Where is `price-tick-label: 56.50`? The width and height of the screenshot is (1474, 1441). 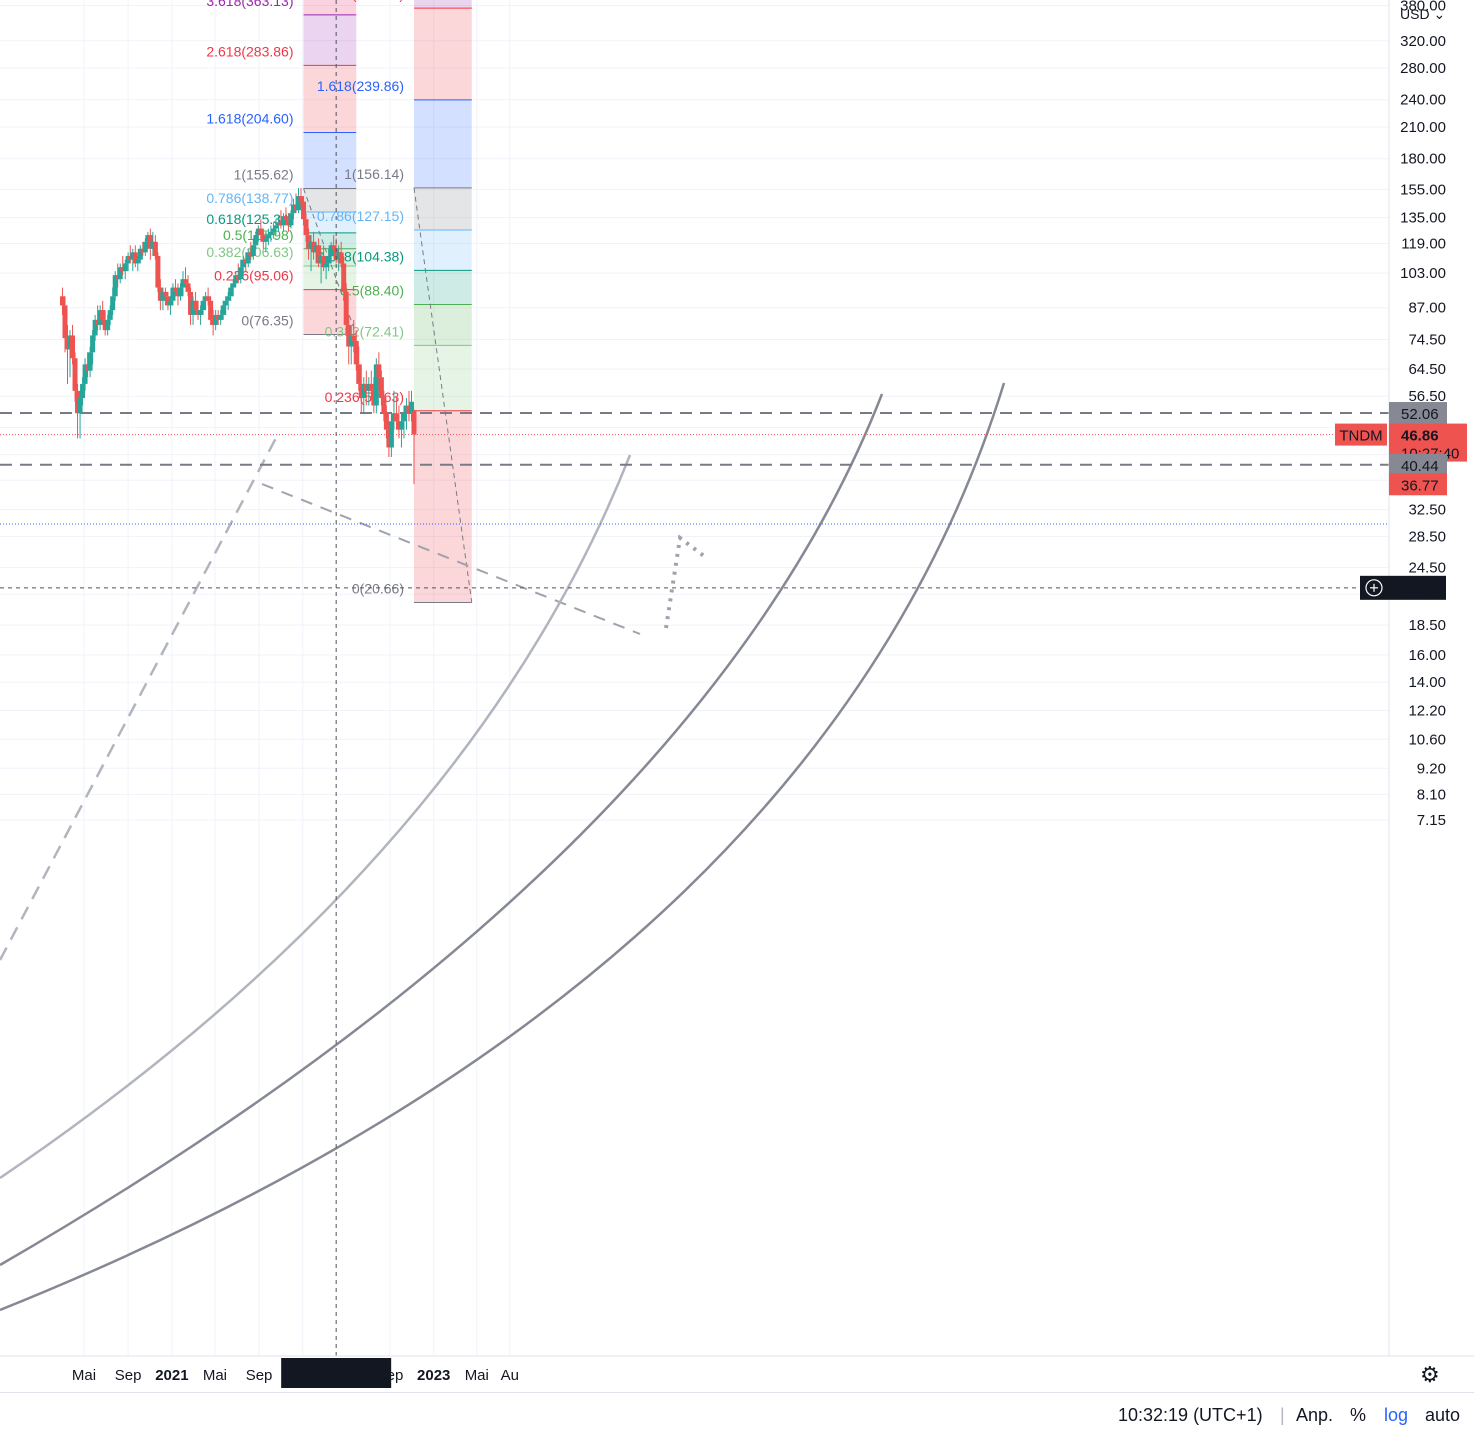 price-tick-label: 56.50 is located at coordinates (1427, 396).